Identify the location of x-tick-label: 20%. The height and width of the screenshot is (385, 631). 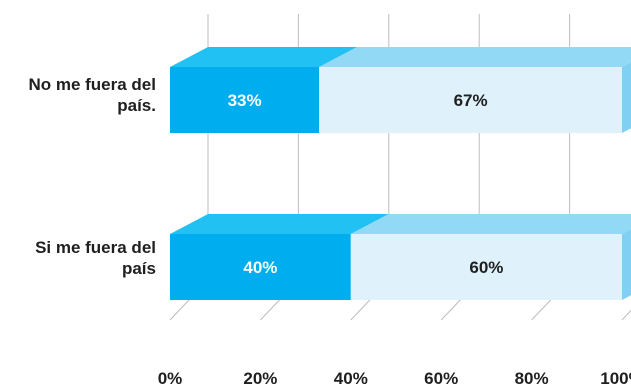
(260, 377).